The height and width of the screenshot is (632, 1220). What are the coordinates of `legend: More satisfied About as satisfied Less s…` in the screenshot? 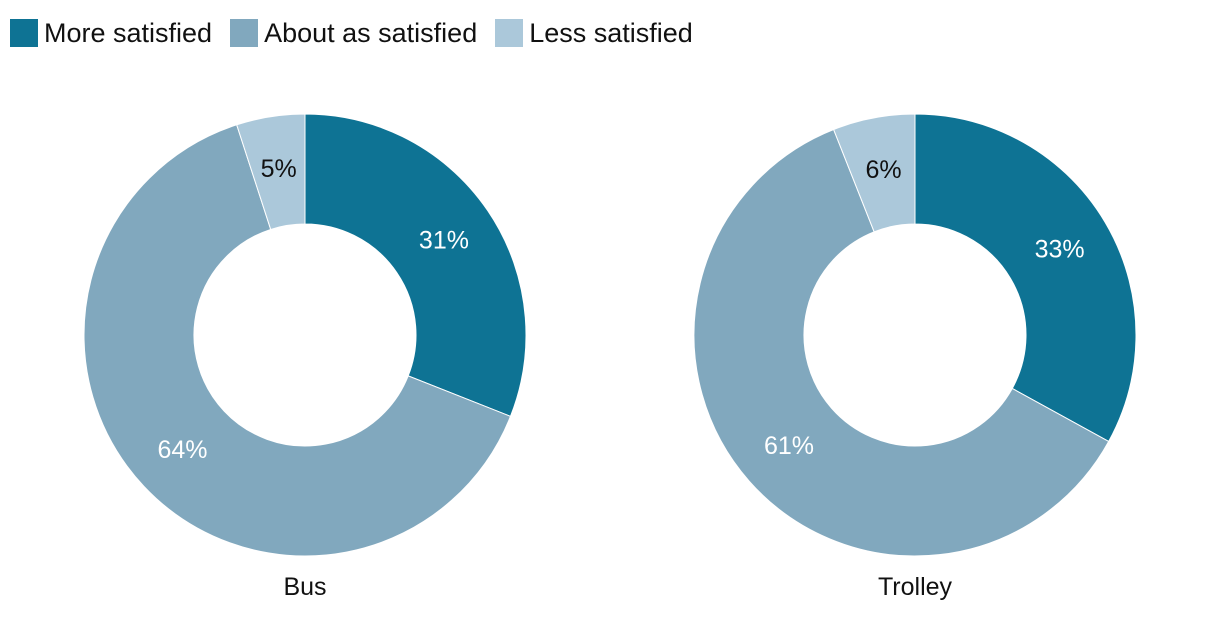 It's located at (360, 33).